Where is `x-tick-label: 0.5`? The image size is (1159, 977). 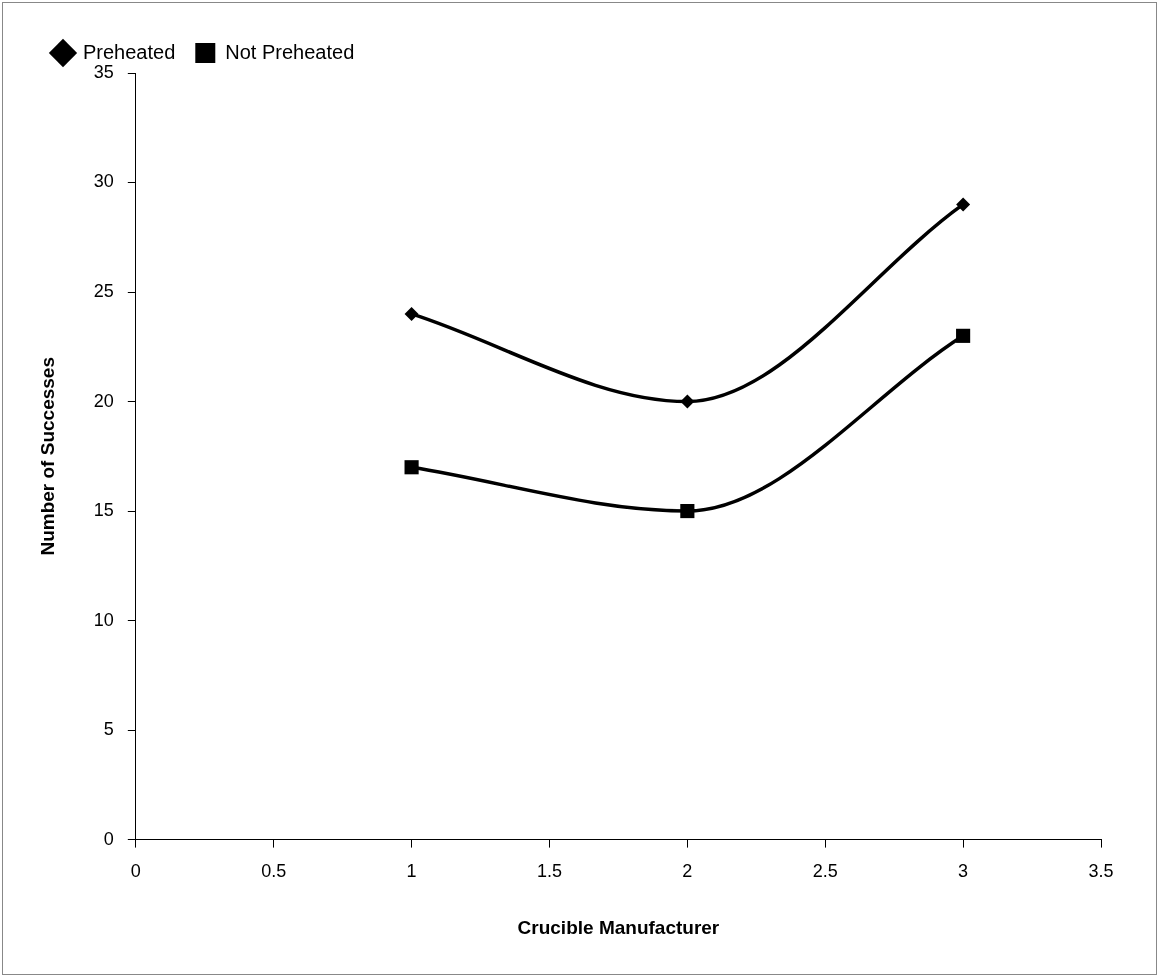
x-tick-label: 0.5 is located at coordinates (274, 871).